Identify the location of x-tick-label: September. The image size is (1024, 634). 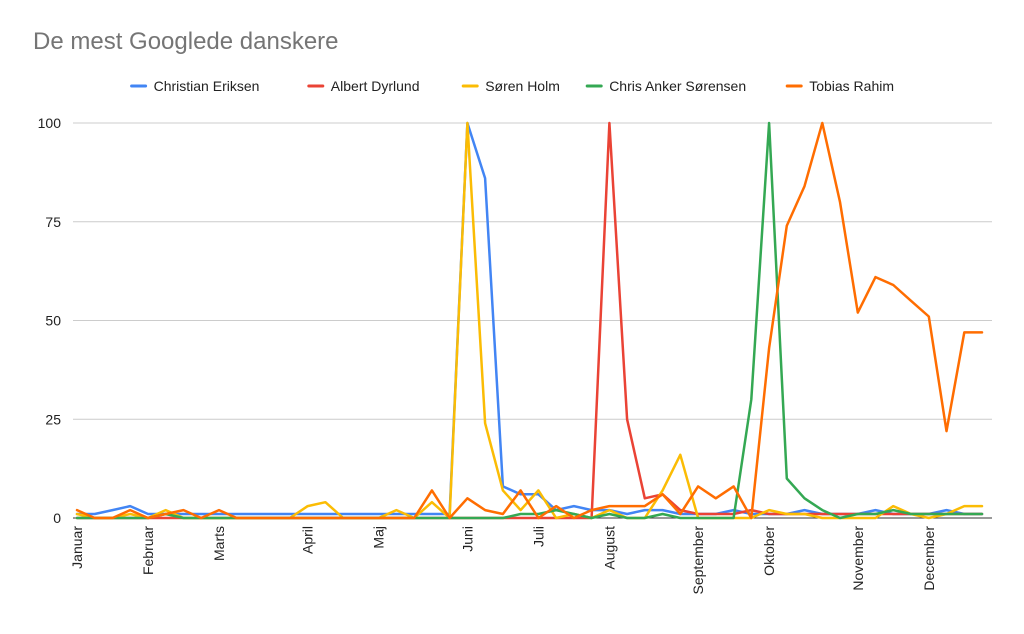
(698, 560).